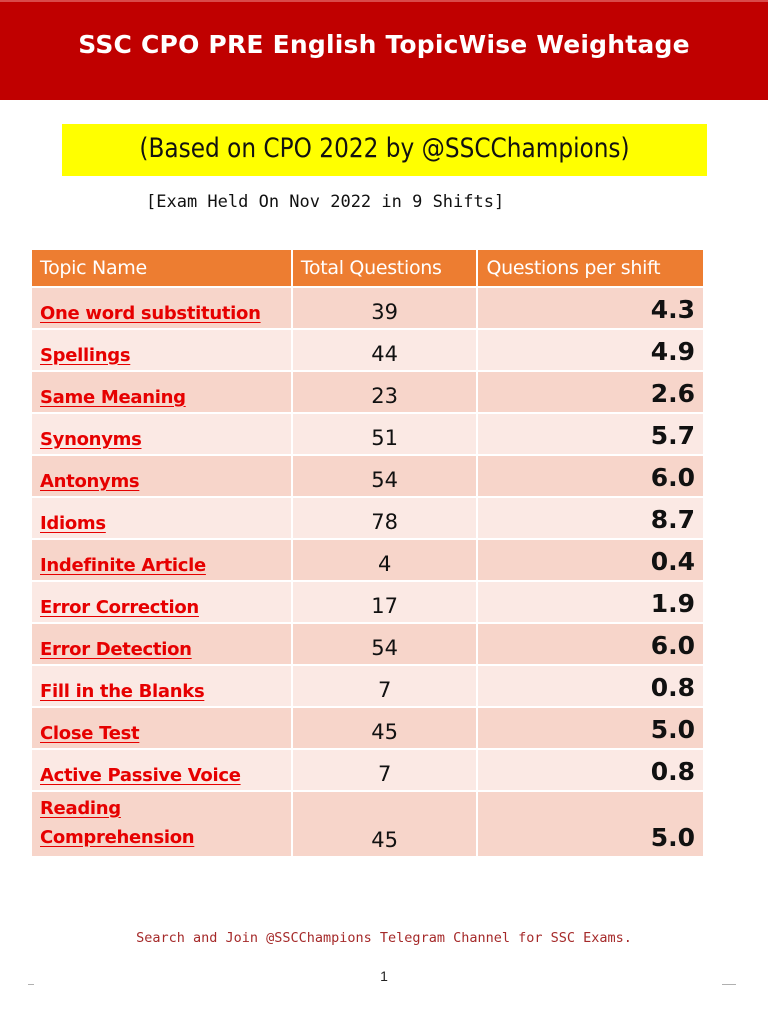  I want to click on header-total-questions: Total Questions, so click(384, 268).